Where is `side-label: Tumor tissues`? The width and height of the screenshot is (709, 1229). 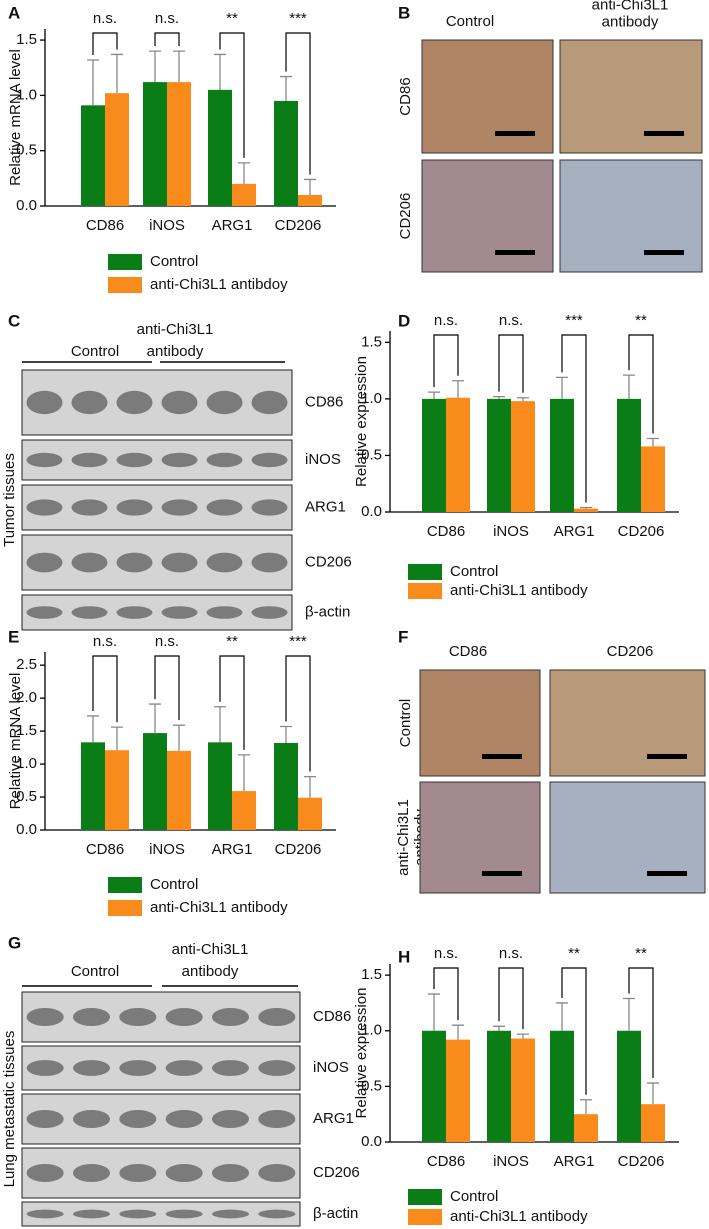
side-label: Tumor tissues is located at coordinates (9, 500).